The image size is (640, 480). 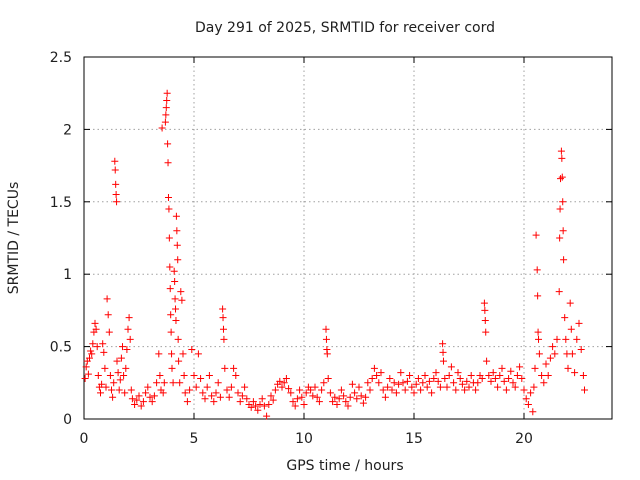 I want to click on x-axis-label: GPS time / hours, so click(x=344, y=466).